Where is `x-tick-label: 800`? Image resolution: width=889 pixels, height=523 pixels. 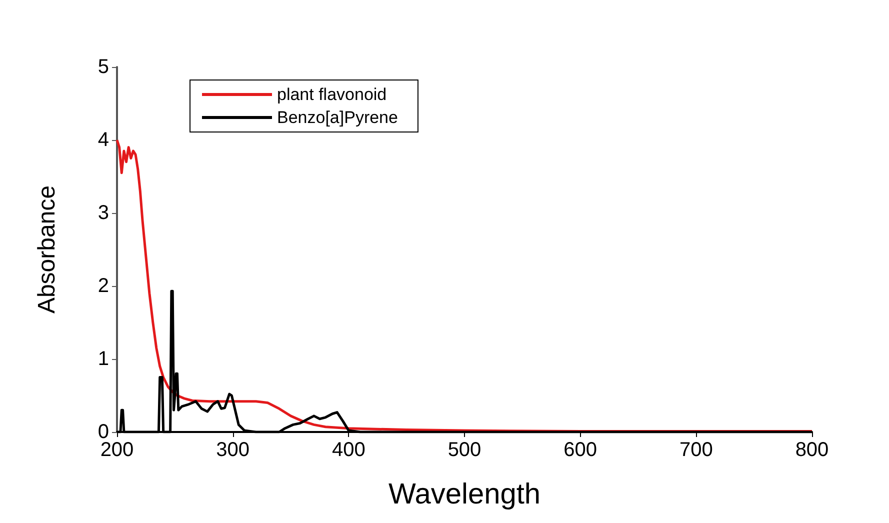 x-tick-label: 800 is located at coordinates (812, 450).